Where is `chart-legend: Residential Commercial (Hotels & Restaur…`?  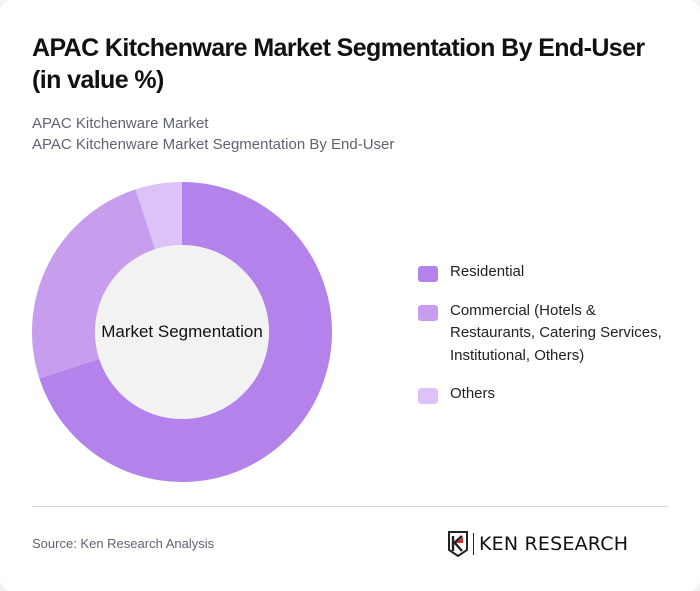
chart-legend: Residential Commercial (Hotels & Restaur… is located at coordinates (548, 341).